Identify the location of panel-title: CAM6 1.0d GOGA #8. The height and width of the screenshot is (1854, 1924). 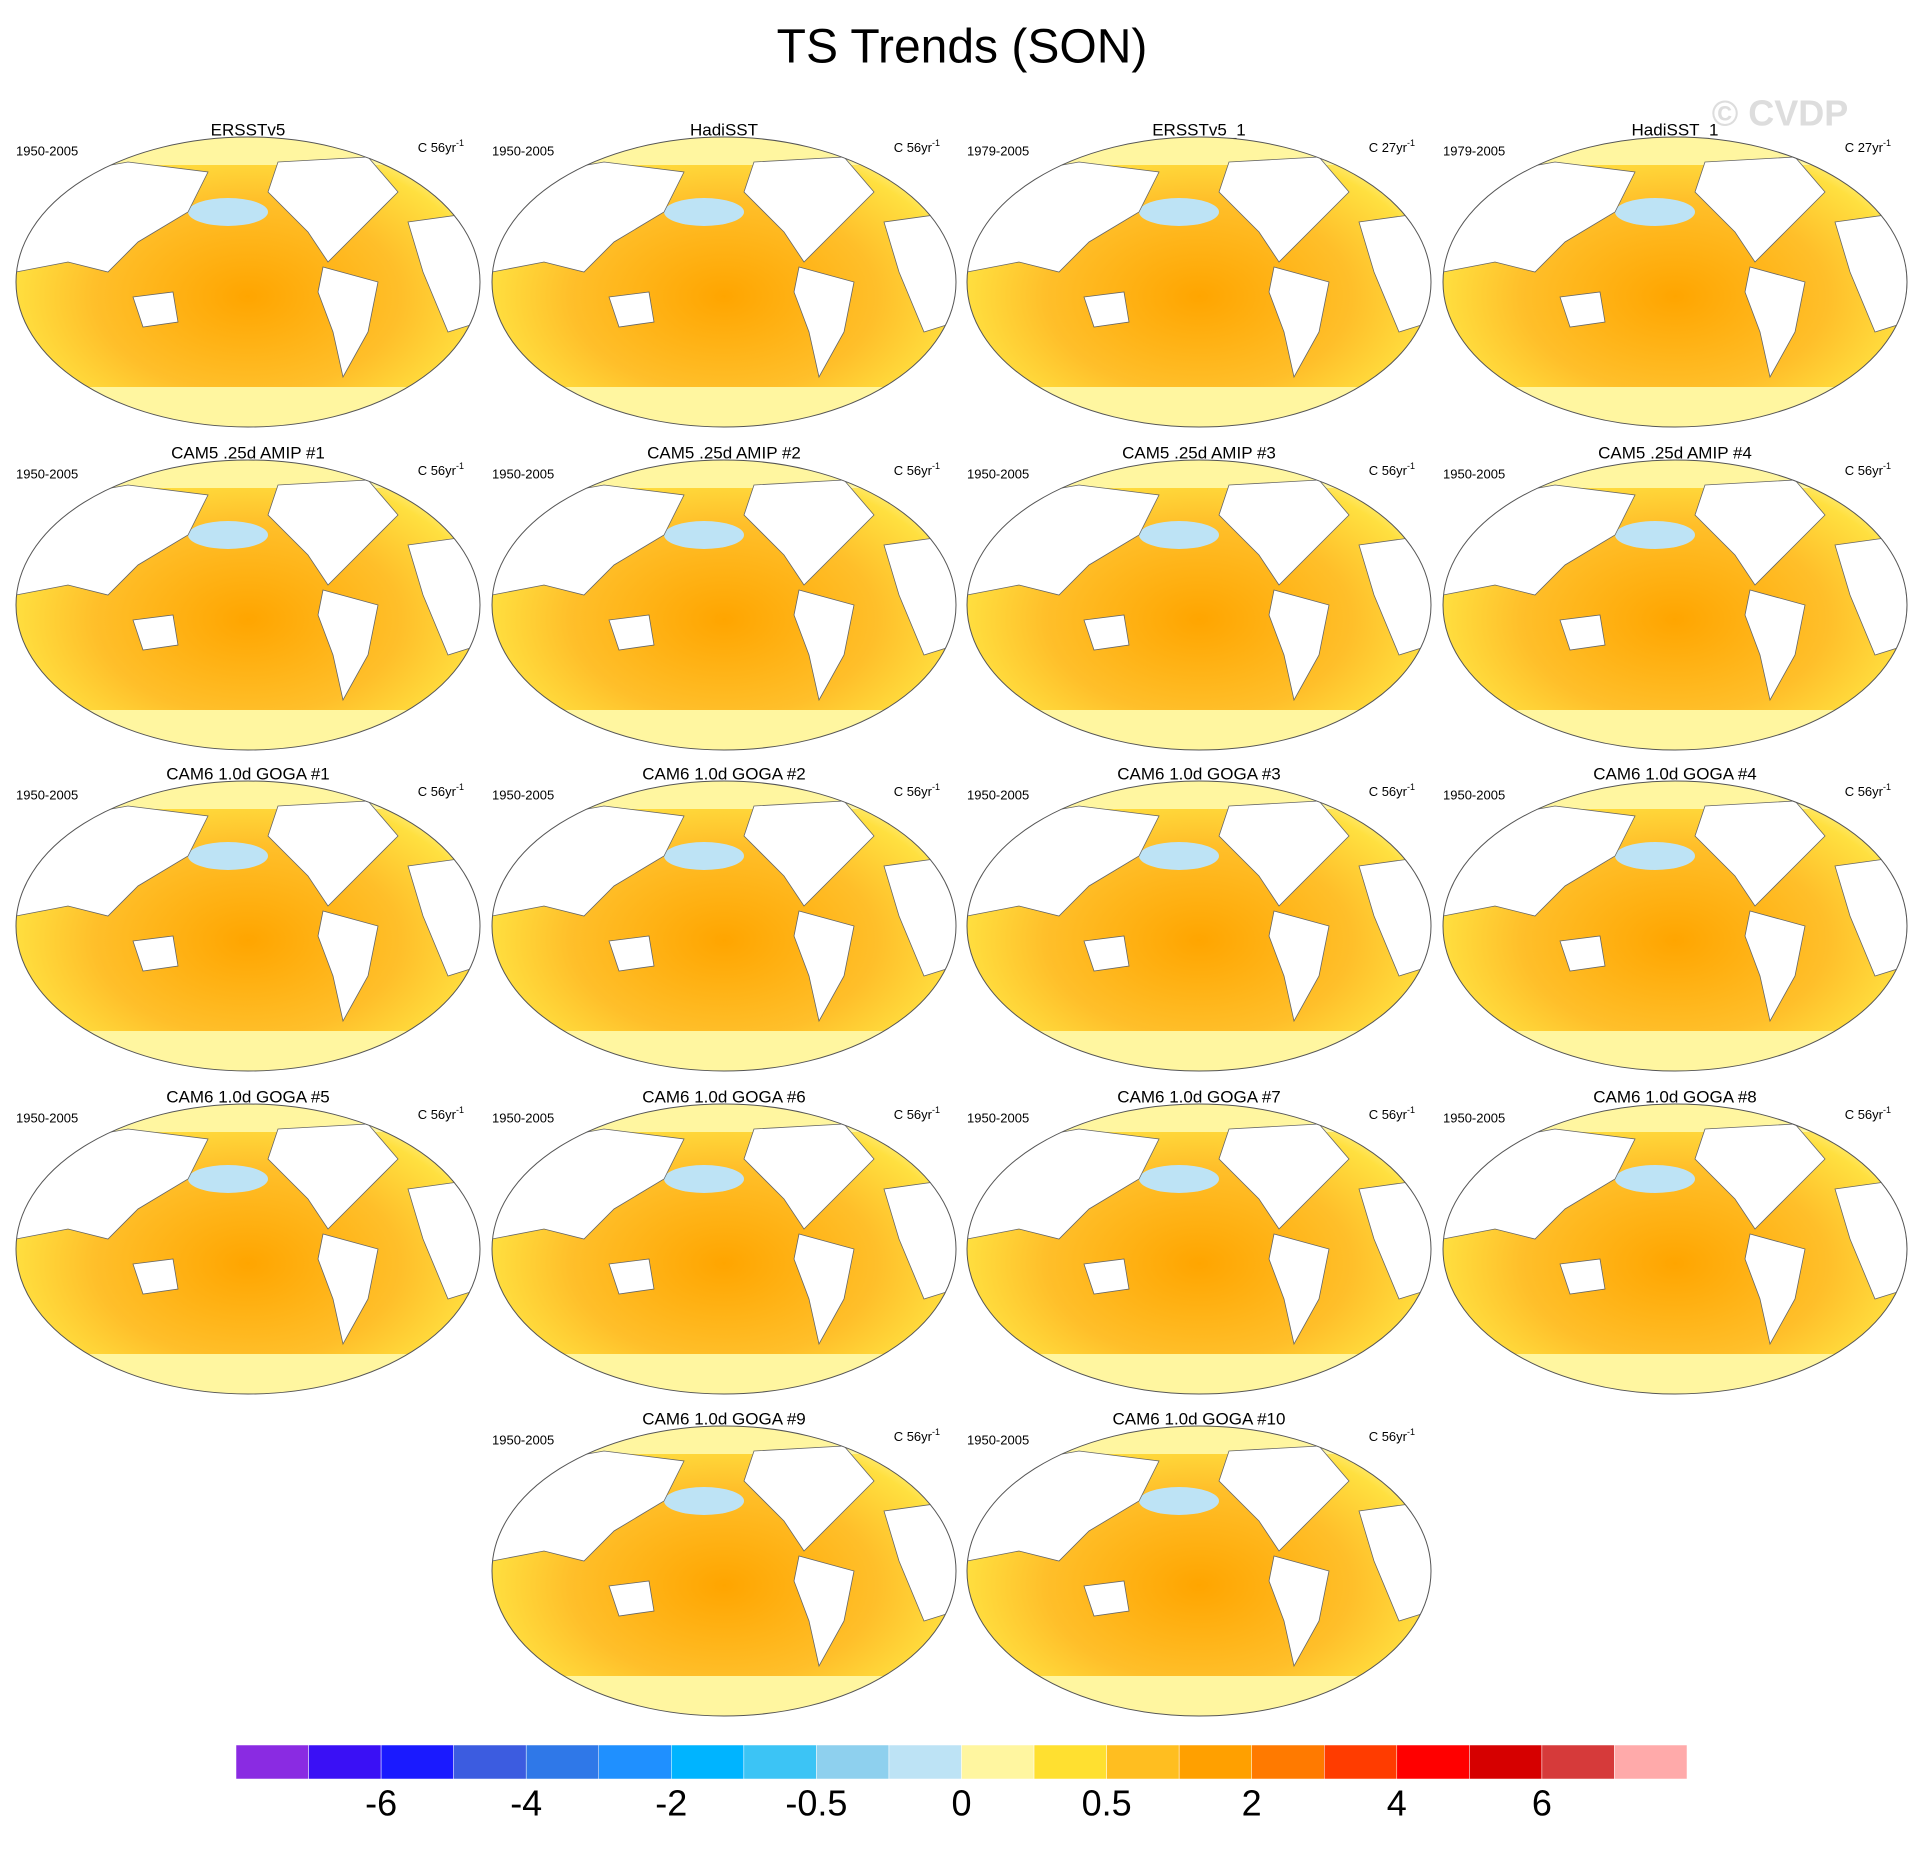
(1674, 1096).